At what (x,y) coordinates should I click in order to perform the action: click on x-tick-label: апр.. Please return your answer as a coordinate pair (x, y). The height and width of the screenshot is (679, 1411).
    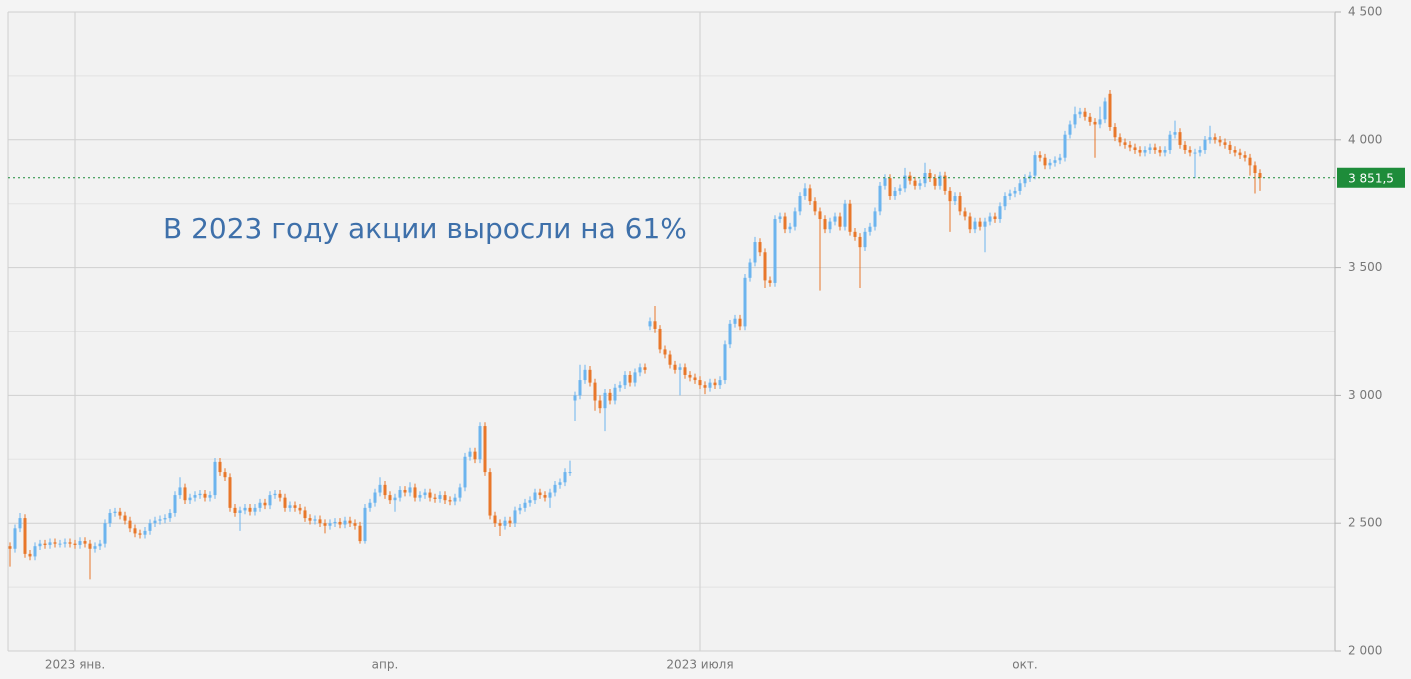
    Looking at the image, I should click on (385, 665).